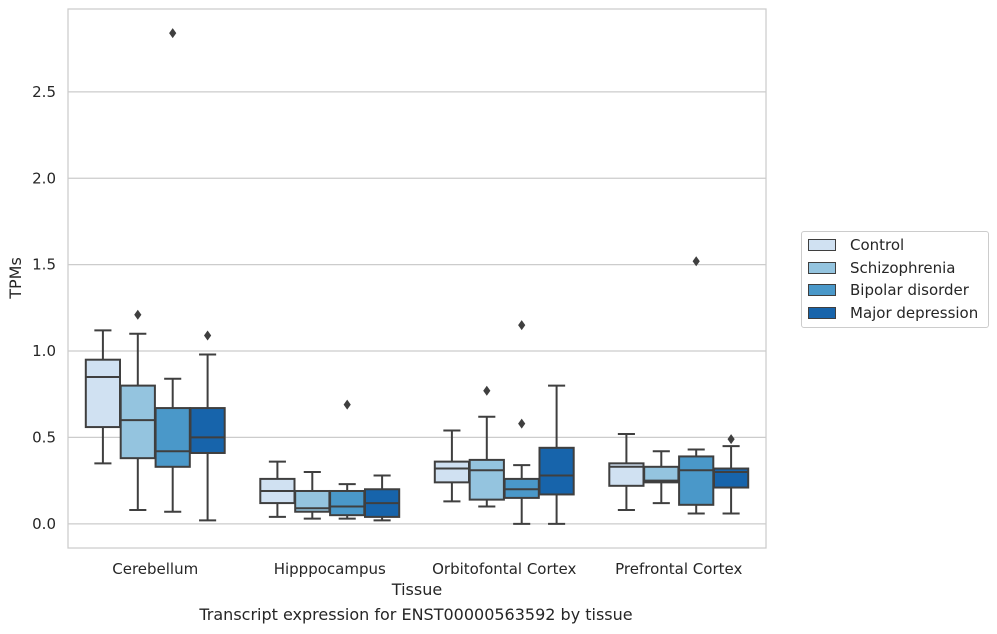 The width and height of the screenshot is (997, 634). What do you see at coordinates (416, 589) in the screenshot?
I see `x-axis-label: Tissue` at bounding box center [416, 589].